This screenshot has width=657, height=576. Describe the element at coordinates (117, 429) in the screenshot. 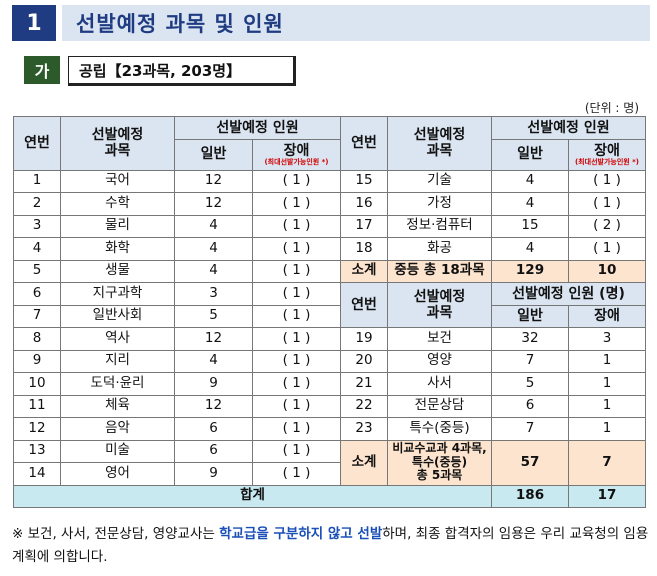

I see `row-subject: 음악` at that location.